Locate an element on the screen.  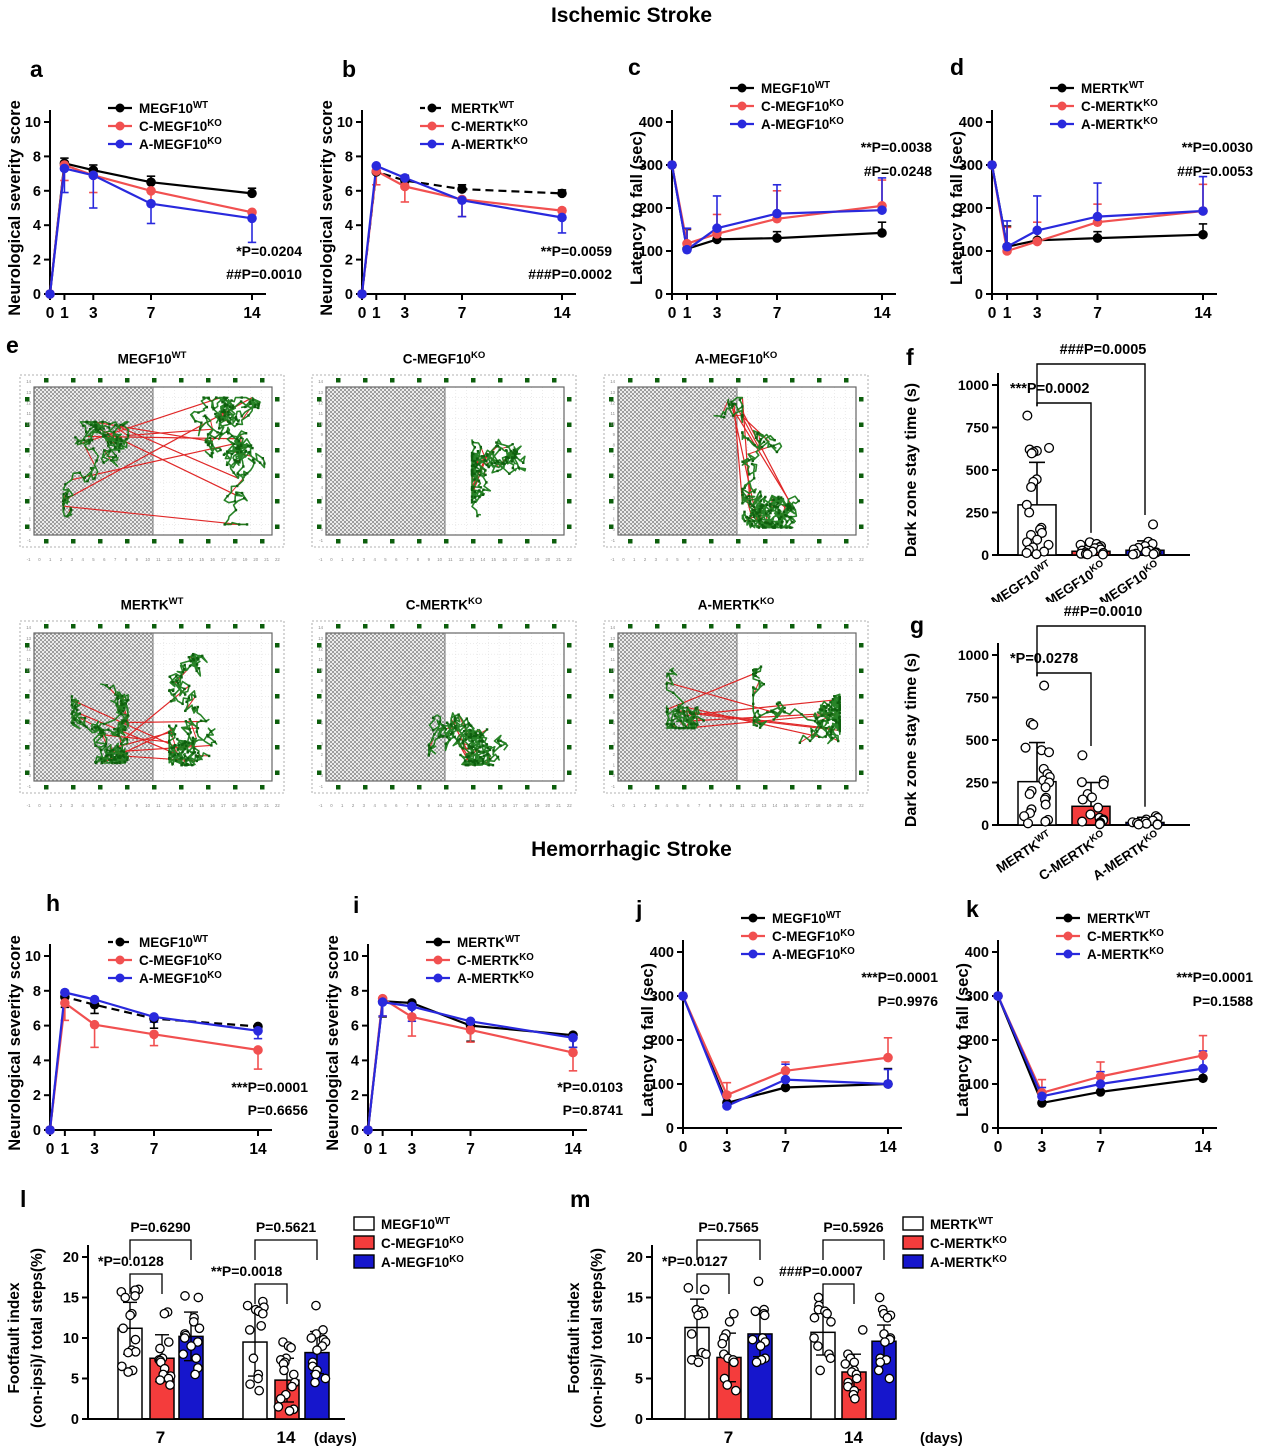
svg-text: ###P=0.0005 is located at coordinates (1103, 350).